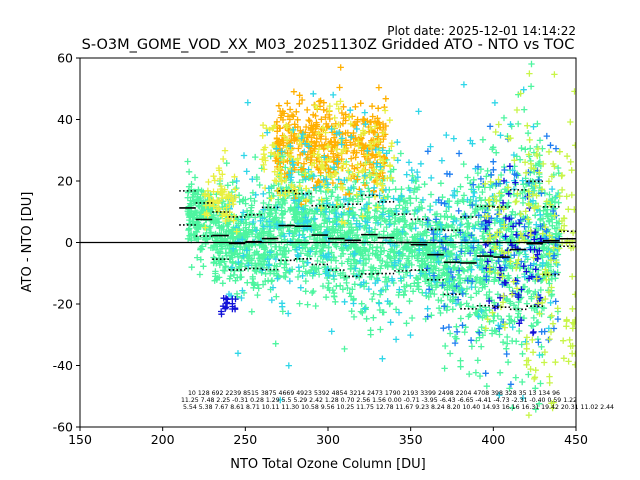  I want to click on y-tick-label: -20, so click(63, 304).